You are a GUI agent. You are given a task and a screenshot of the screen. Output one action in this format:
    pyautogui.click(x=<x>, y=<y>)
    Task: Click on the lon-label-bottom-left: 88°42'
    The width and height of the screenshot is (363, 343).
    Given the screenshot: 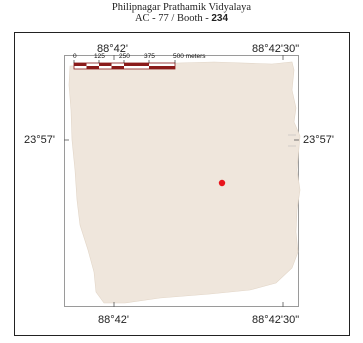 What is the action you would take?
    pyautogui.click(x=113, y=320)
    